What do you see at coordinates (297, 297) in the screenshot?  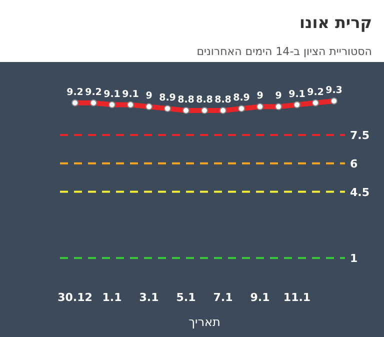 I see `x-tick-label: 11.1` at bounding box center [297, 297].